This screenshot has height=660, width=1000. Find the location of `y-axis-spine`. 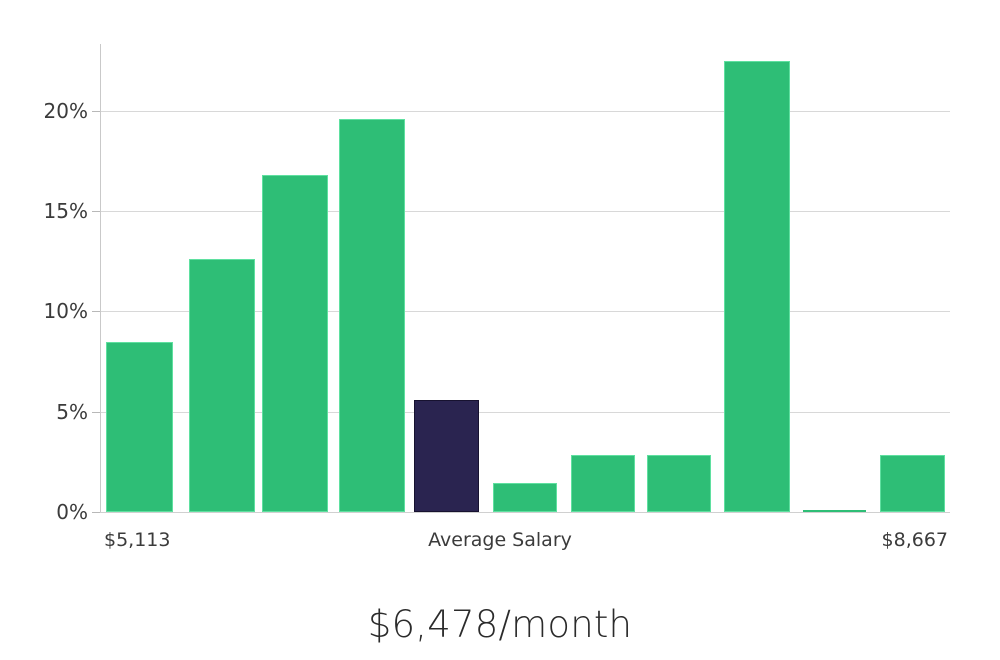

y-axis-spine is located at coordinates (101, 278).